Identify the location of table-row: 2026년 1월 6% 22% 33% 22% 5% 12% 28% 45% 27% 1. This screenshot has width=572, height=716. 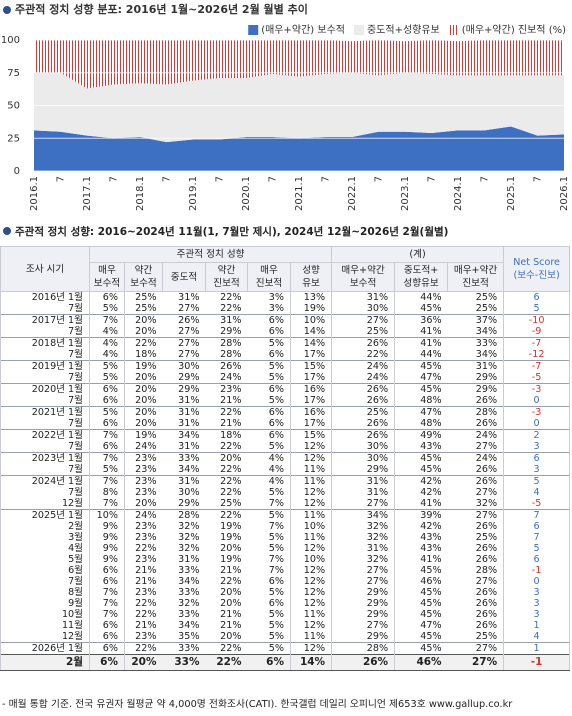
(285, 648).